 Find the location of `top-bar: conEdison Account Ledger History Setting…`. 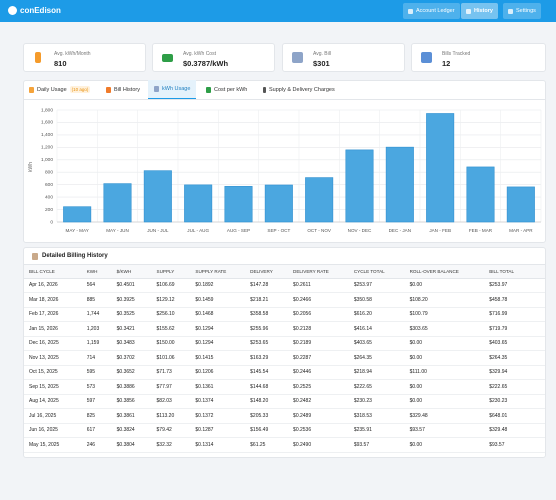

top-bar: conEdison Account Ledger History Setting… is located at coordinates (278, 11).